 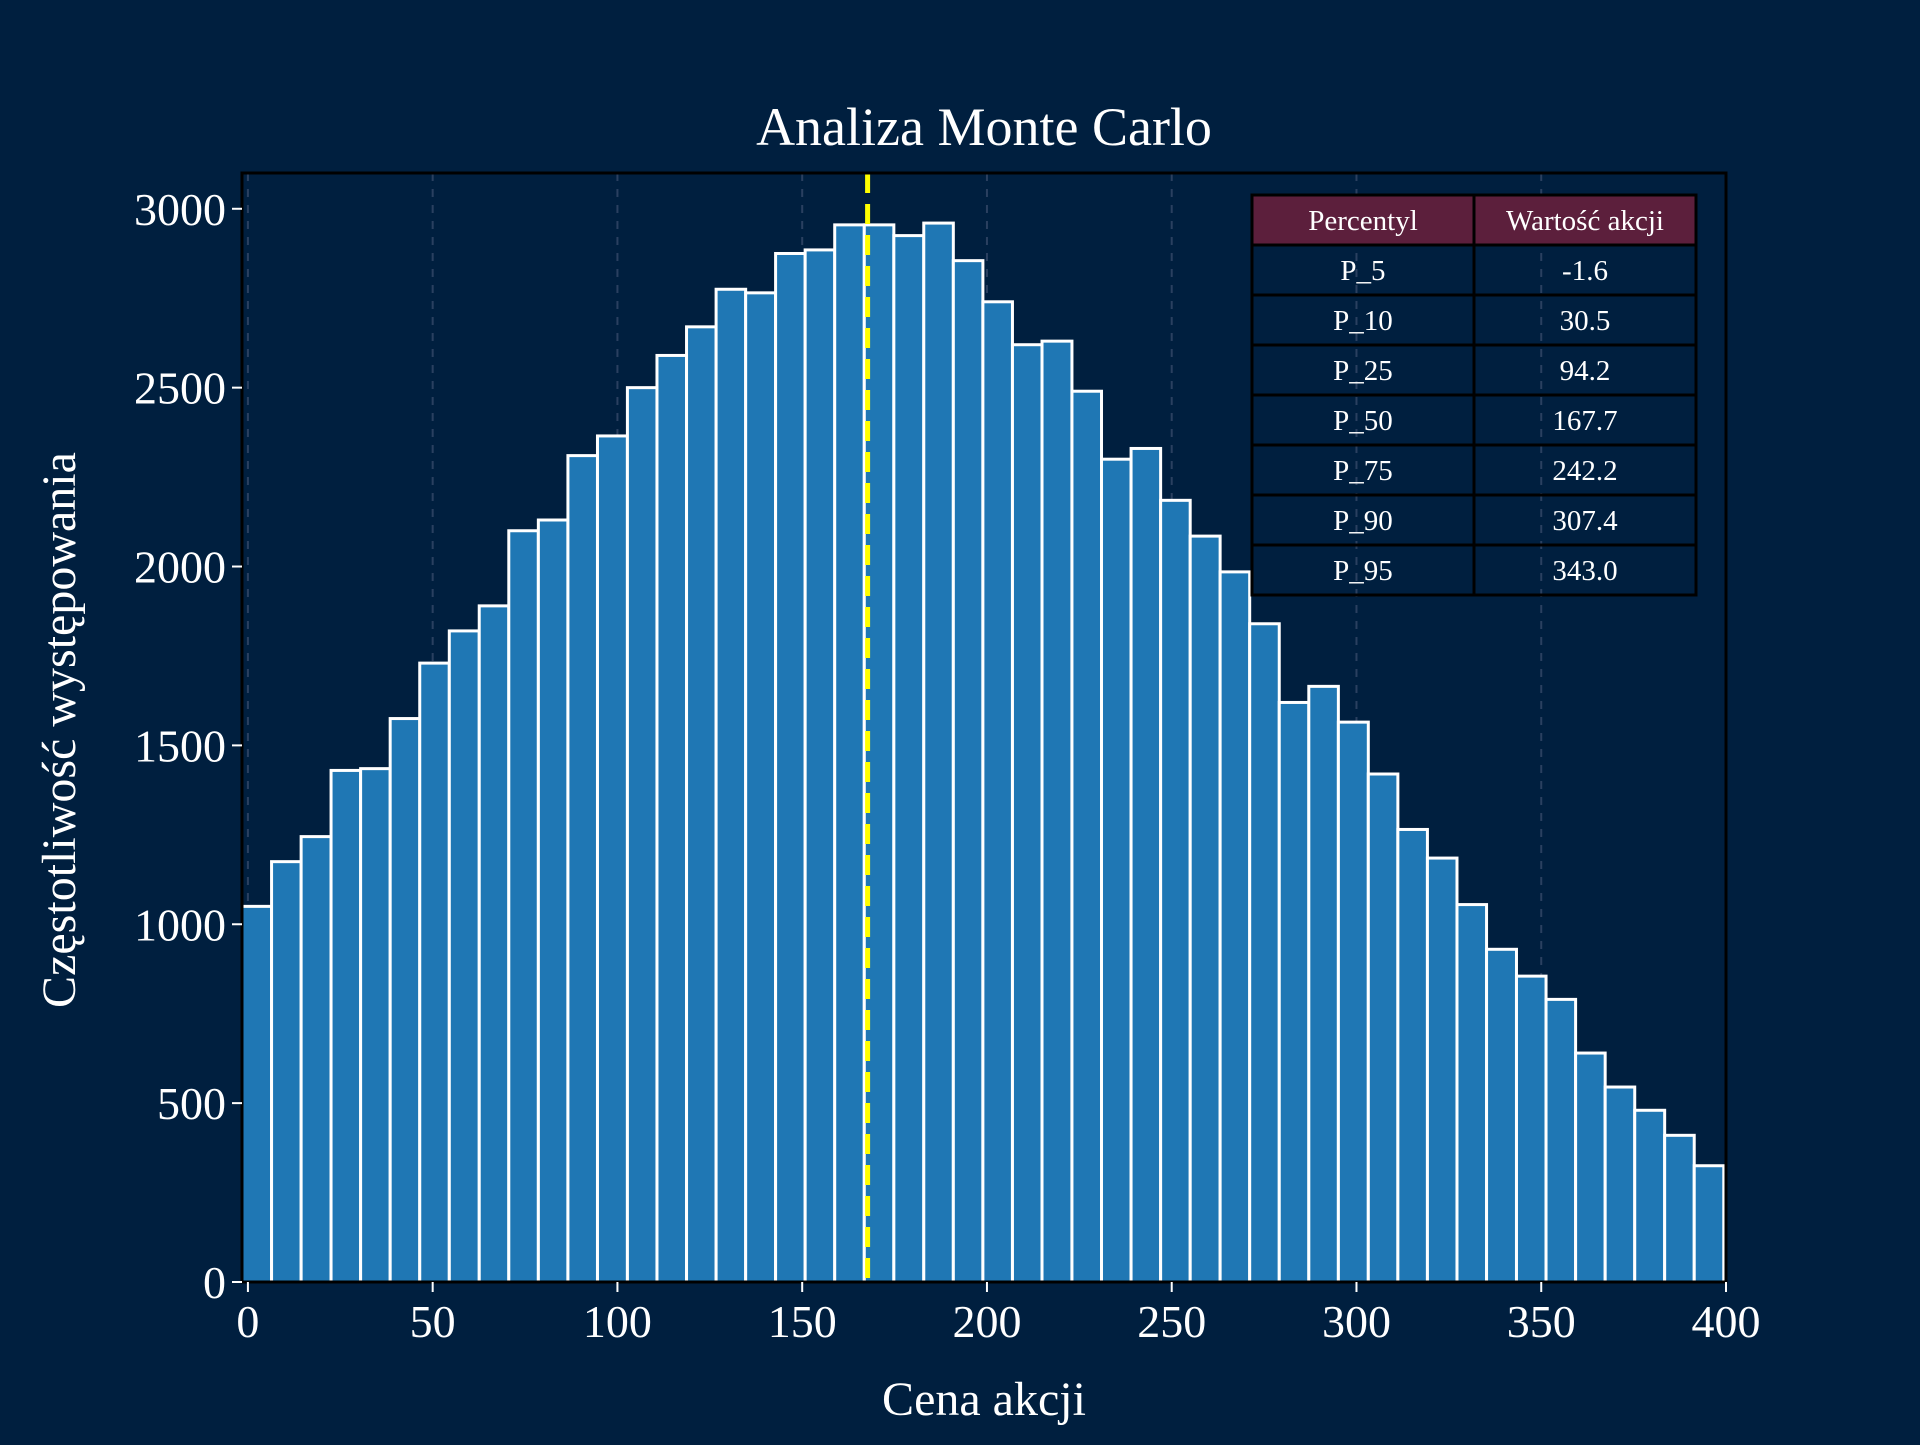 I want to click on y-tick-label: 1500, so click(x=180, y=745).